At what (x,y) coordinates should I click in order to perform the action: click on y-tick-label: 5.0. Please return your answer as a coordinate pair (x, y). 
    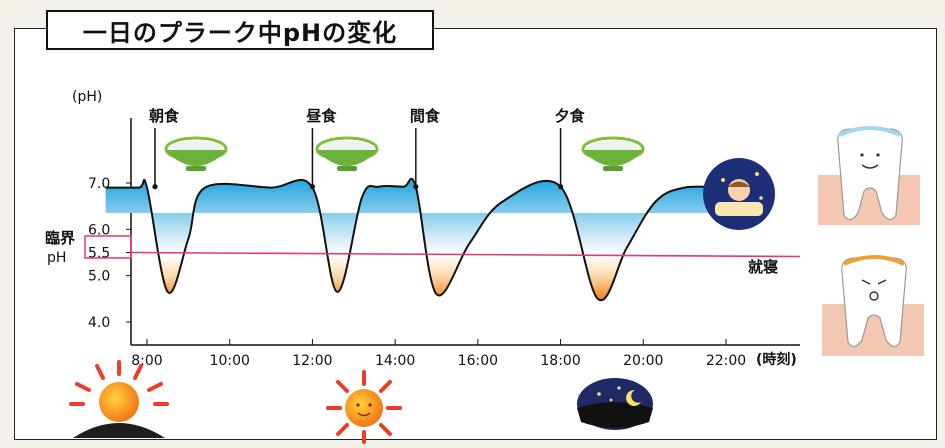
    Looking at the image, I should click on (99, 277).